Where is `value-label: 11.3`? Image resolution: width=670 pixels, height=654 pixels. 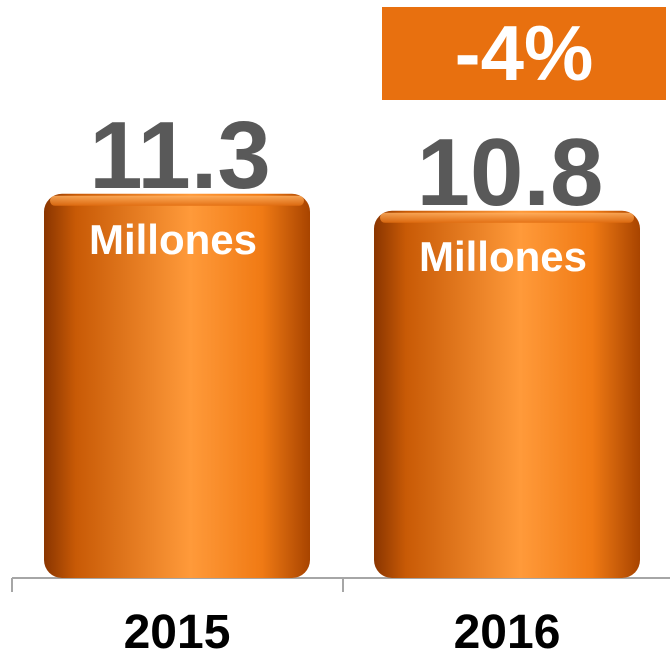
value-label: 11.3 is located at coordinates (180, 155).